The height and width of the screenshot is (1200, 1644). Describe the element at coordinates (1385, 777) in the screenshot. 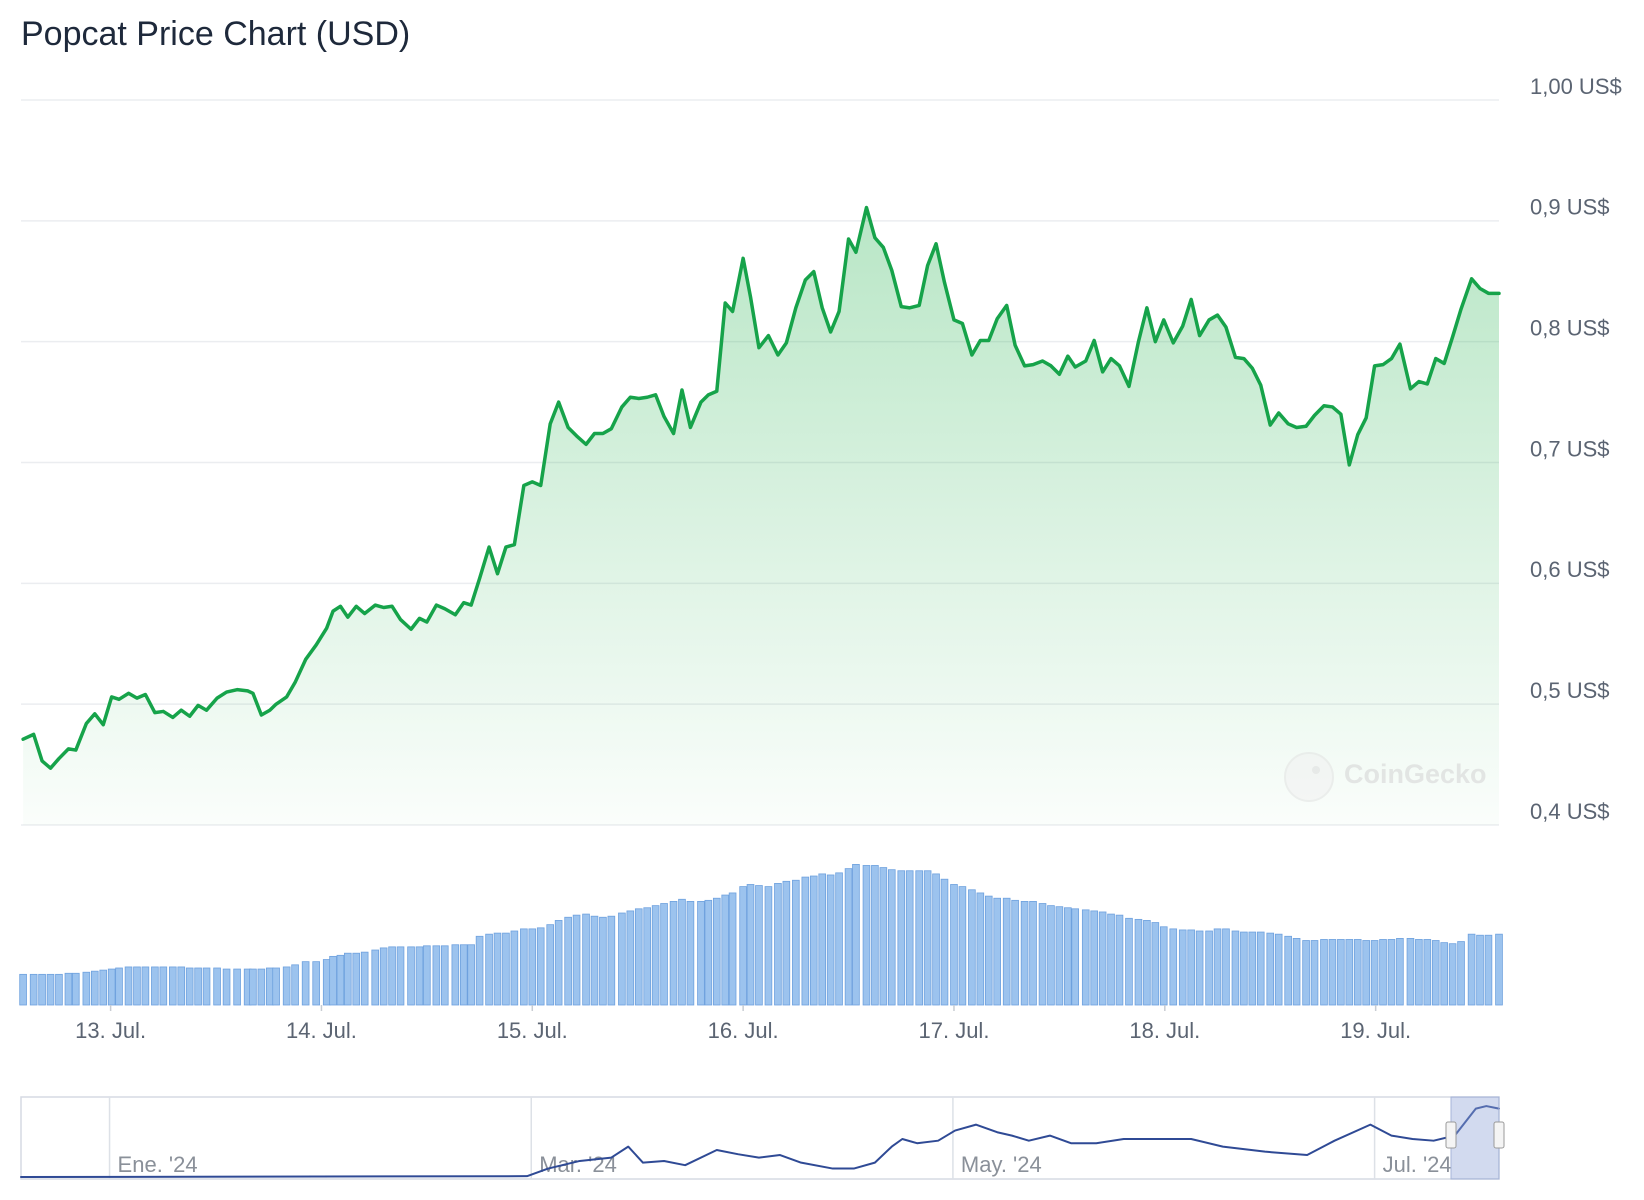

I see `watermark: CoinGecko` at that location.